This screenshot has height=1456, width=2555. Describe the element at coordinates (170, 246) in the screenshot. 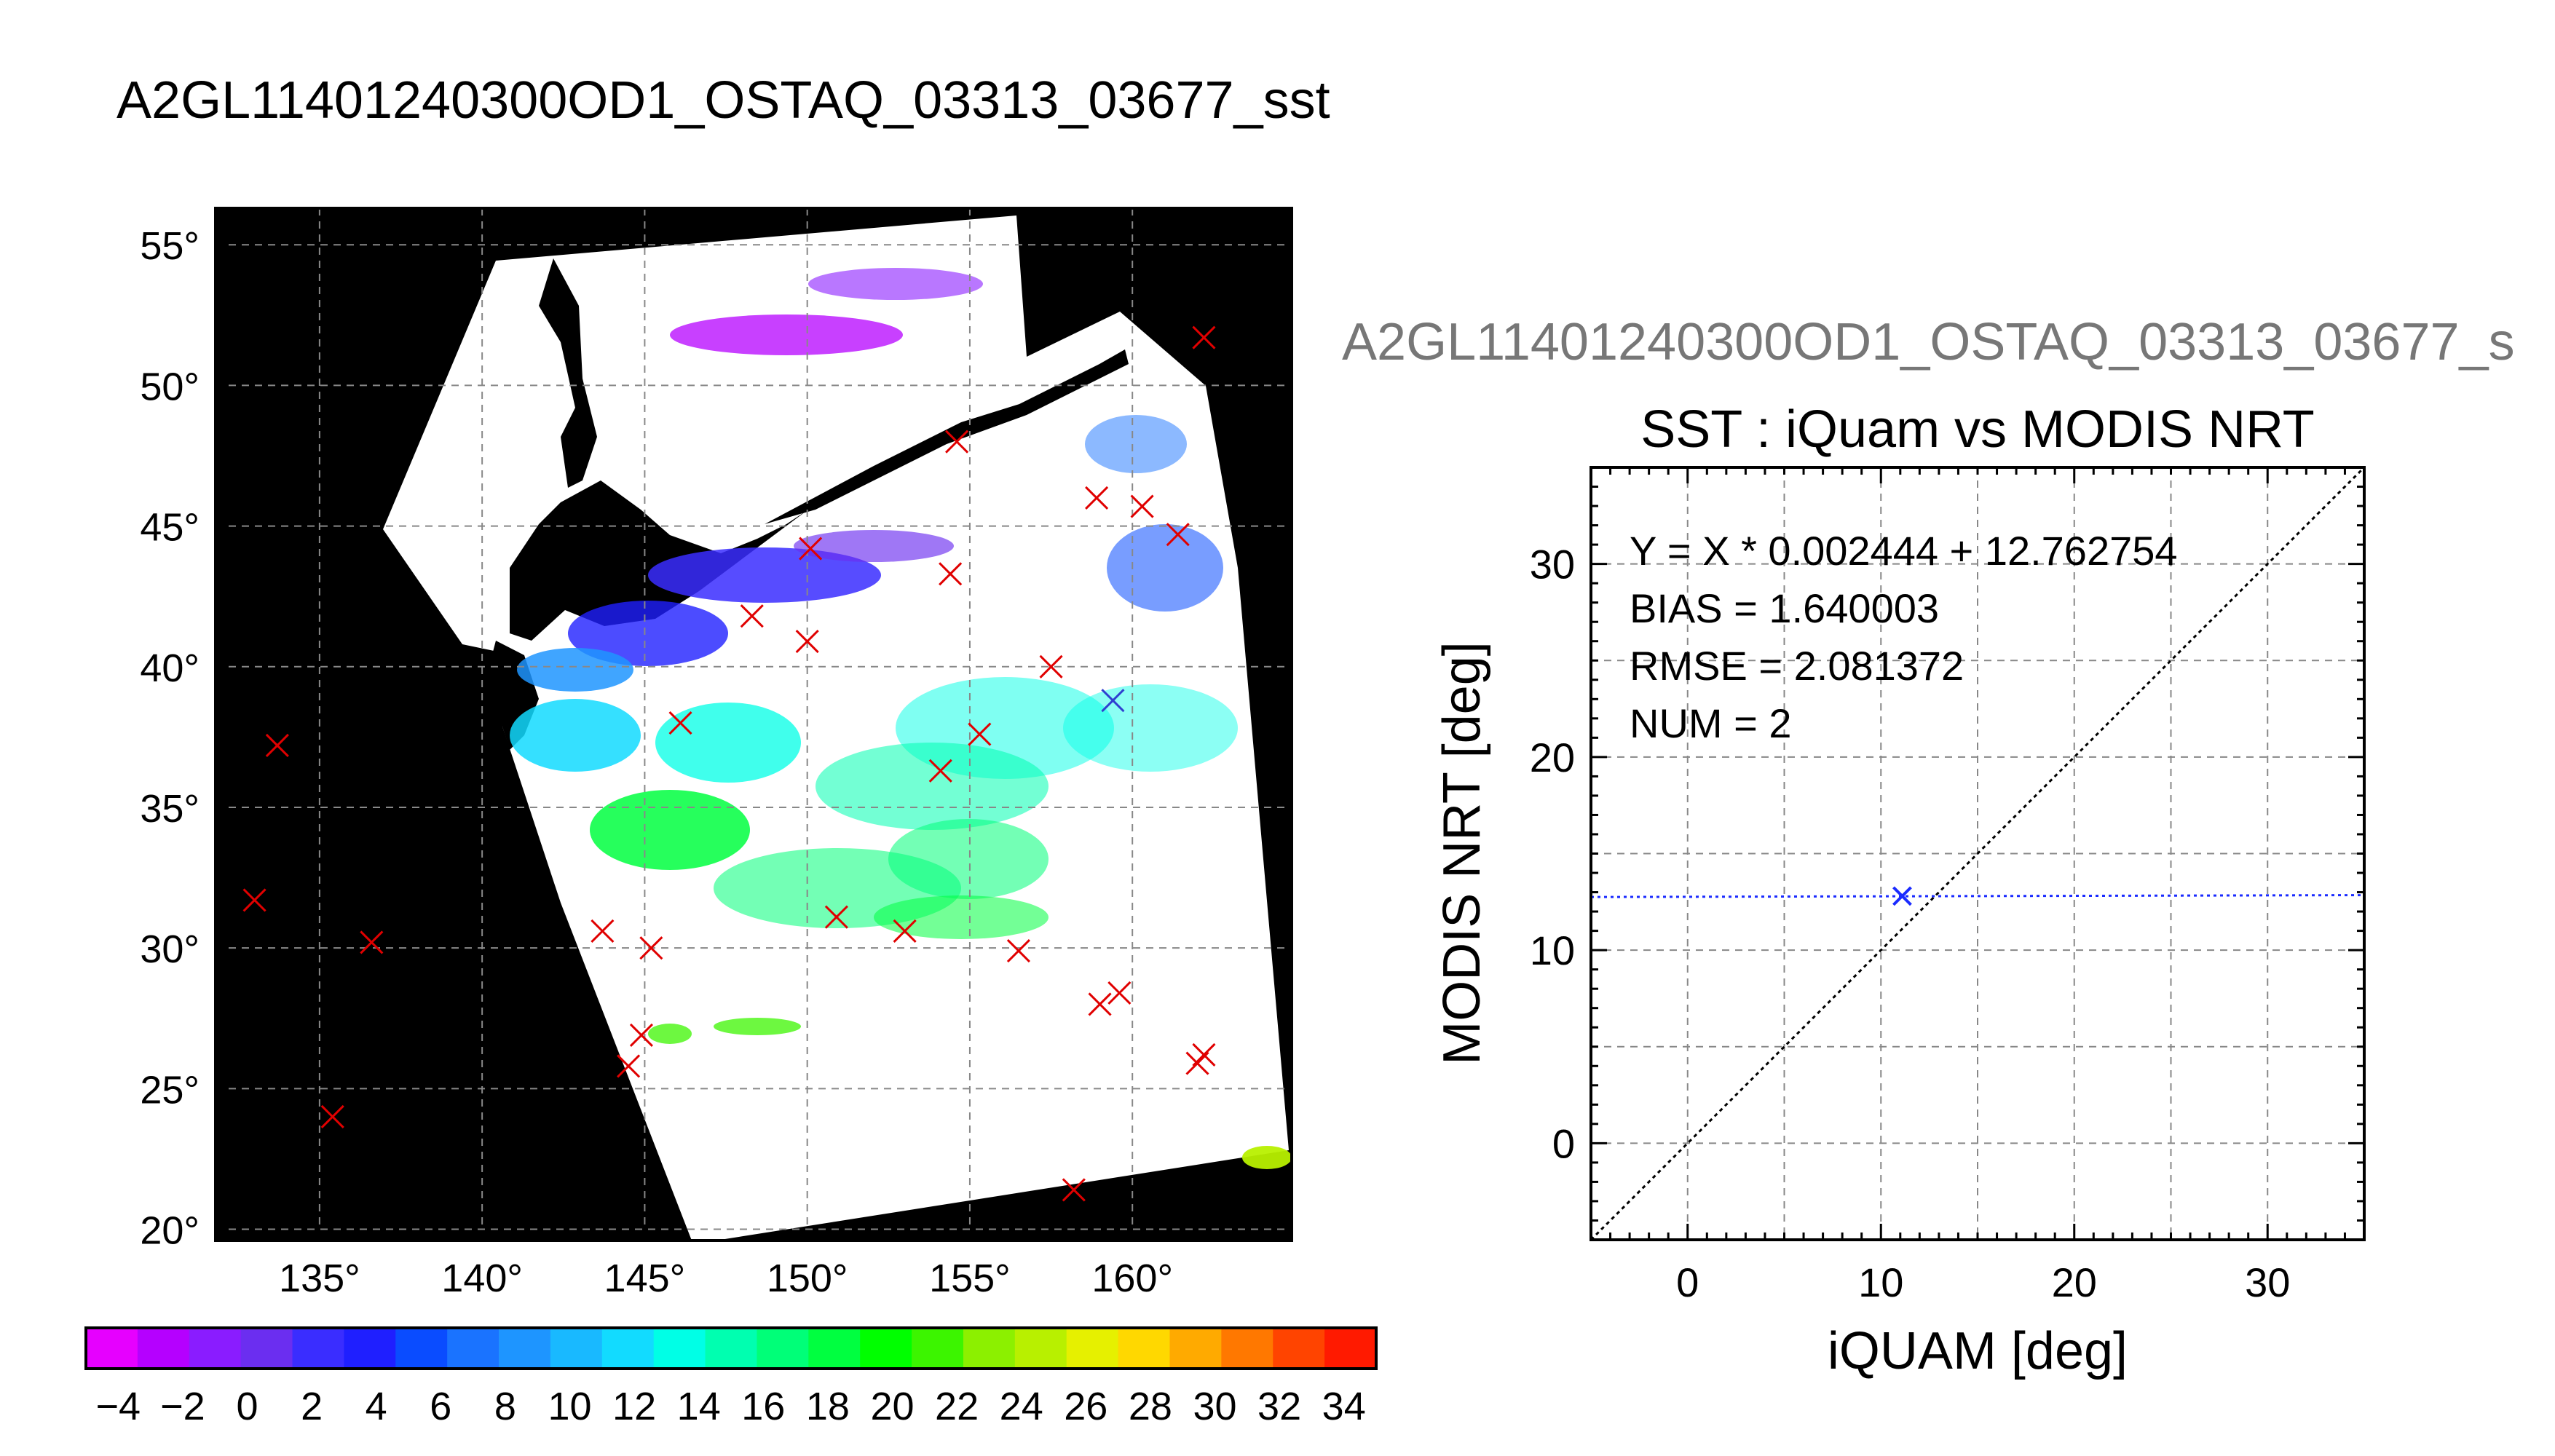

I see `map-lat-label: 55°` at that location.